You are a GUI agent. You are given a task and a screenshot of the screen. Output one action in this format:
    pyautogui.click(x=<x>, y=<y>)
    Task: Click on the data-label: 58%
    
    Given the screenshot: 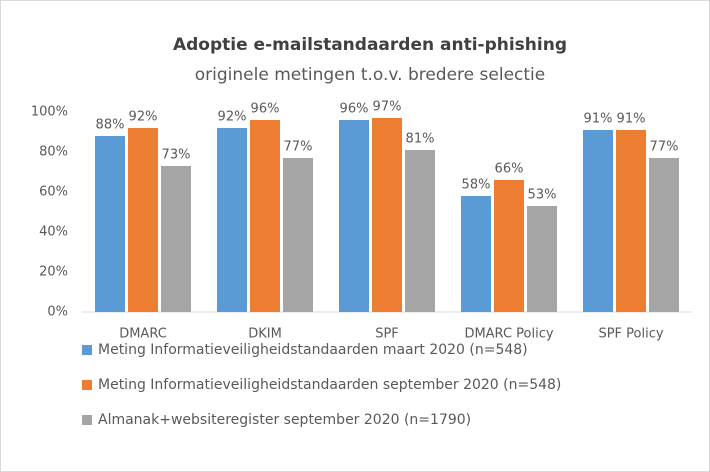 What is the action you would take?
    pyautogui.click(x=476, y=185)
    